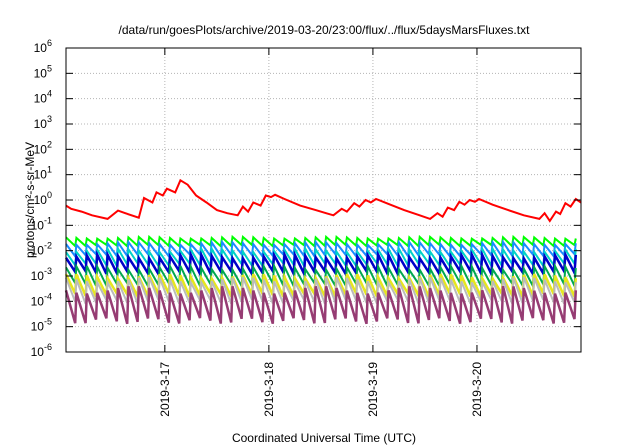 The image size is (640, 448). Describe the element at coordinates (48, 347) in the screenshot. I see `y-tick-label-exponent: -6` at that location.